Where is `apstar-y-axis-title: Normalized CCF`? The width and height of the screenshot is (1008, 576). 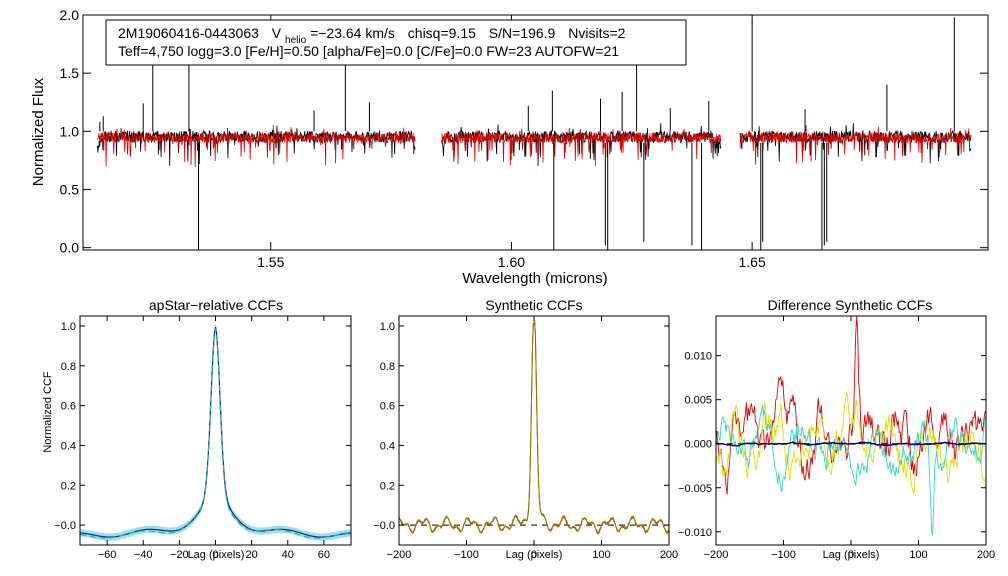 apstar-y-axis-title: Normalized CCF is located at coordinates (48, 412).